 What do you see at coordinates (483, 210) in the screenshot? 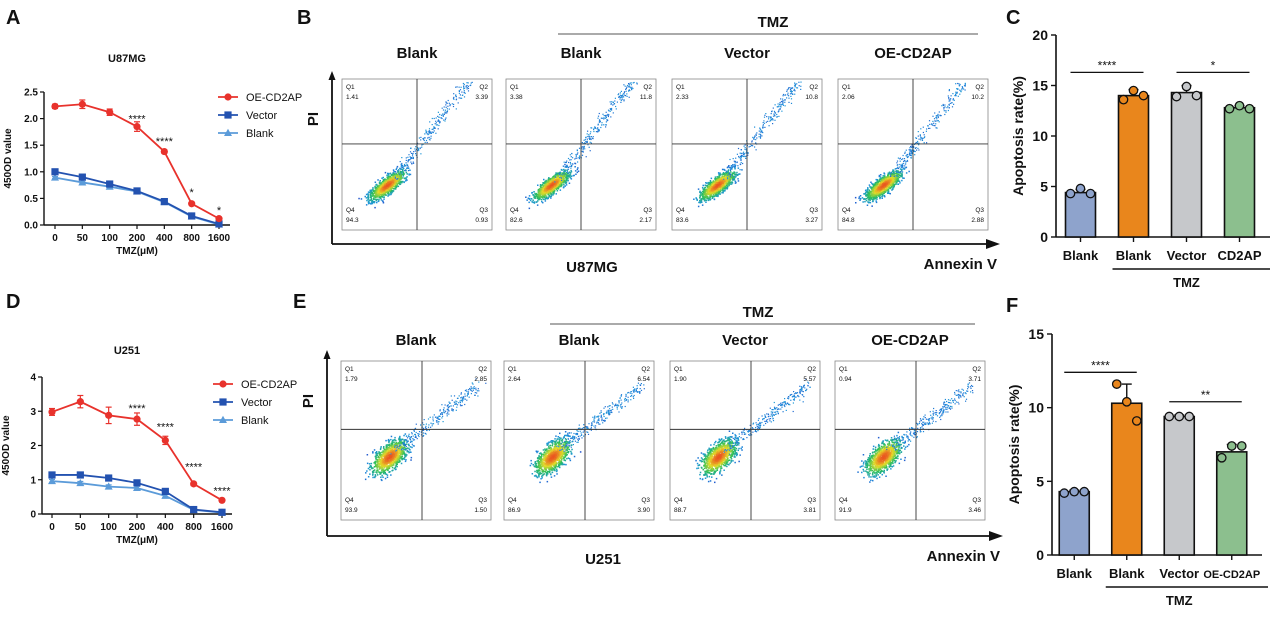
I see `quadrant-q3-label: Q3` at bounding box center [483, 210].